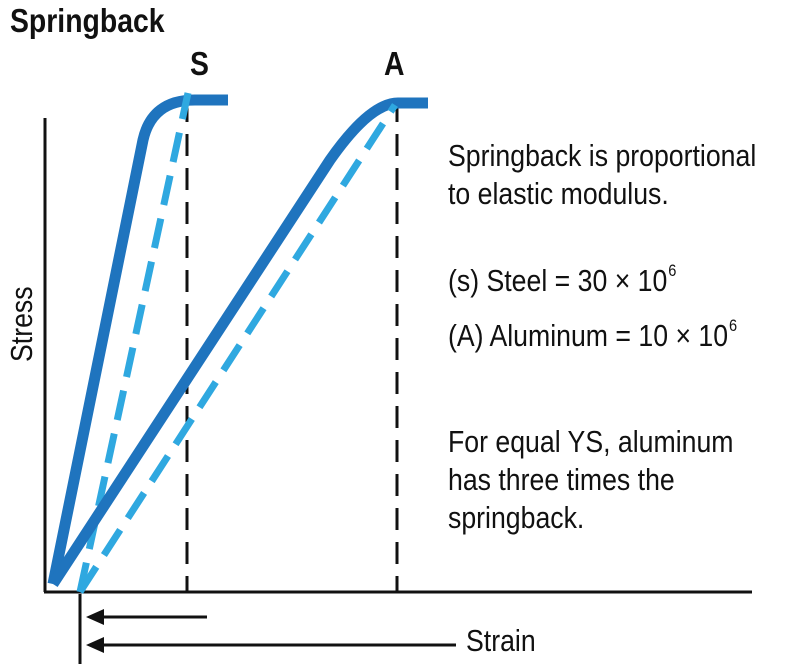  What do you see at coordinates (87, 20) in the screenshot?
I see `diagram-title: Springback` at bounding box center [87, 20].